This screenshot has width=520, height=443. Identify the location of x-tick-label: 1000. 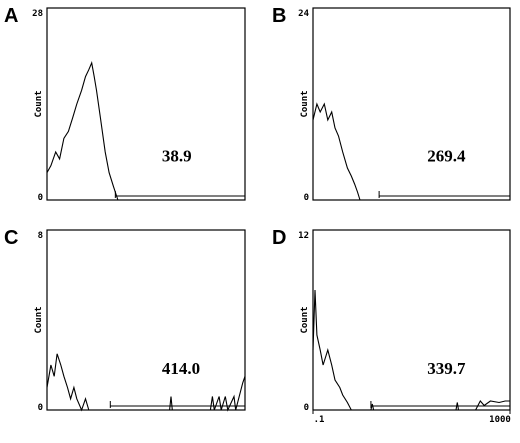
(500, 420).